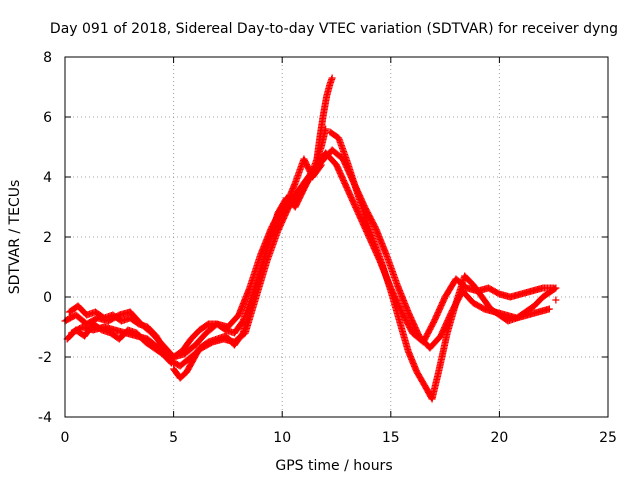 The image size is (640, 480). I want to click on y-axis-label: SDTVAR / TECUs, so click(15, 237).